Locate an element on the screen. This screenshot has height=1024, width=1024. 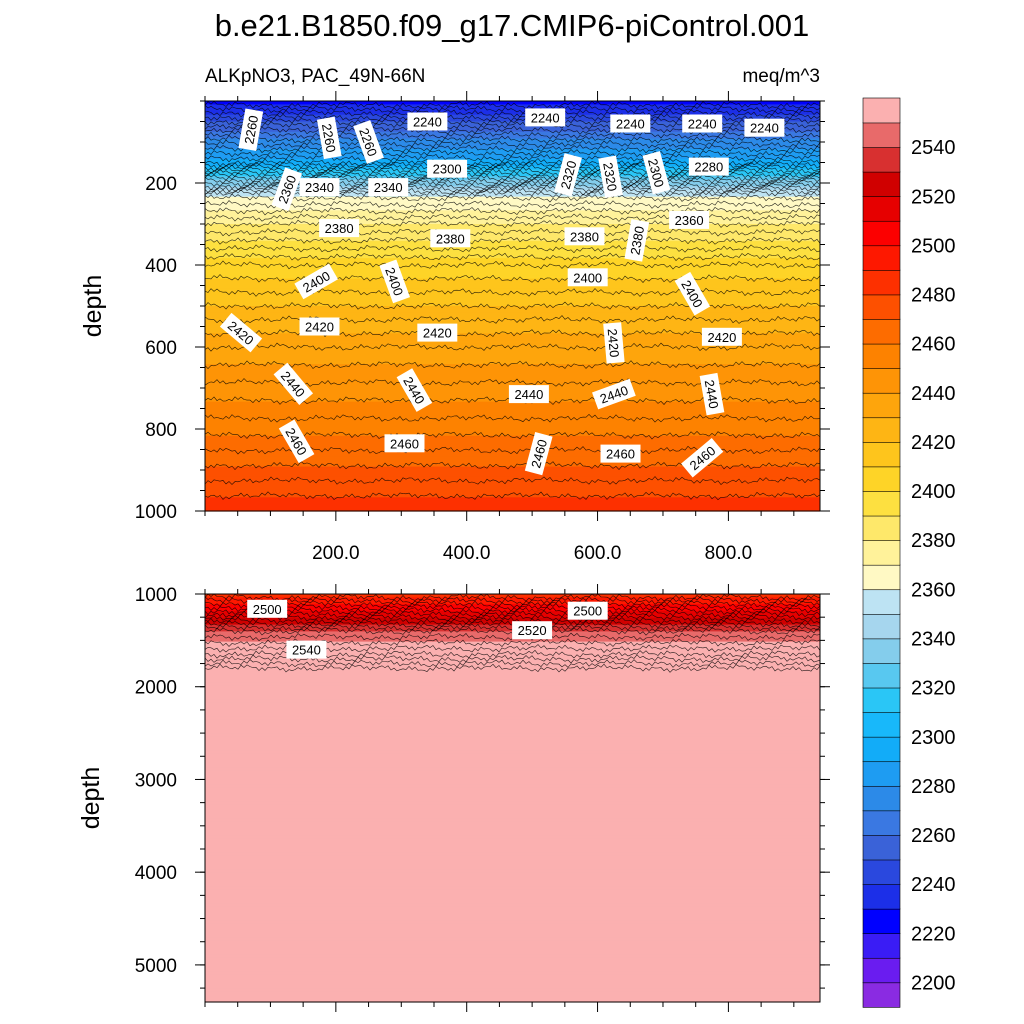
contour-label: 2380 is located at coordinates (450, 238).